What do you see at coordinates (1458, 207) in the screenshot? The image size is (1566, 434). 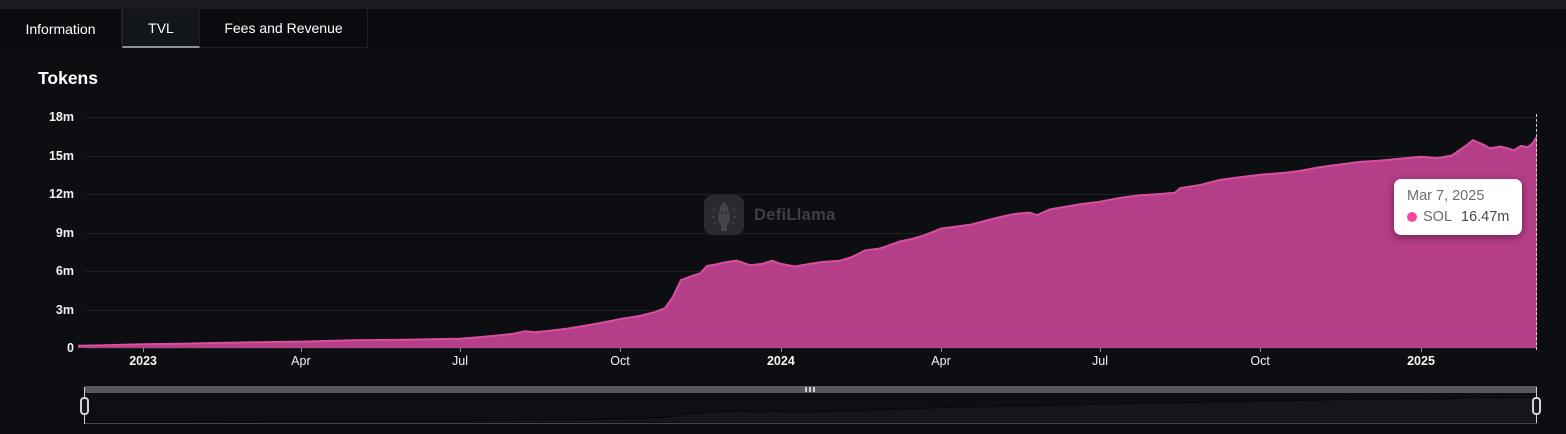 I see `tooltip: Mar 7, 2025 SOL 16.47m` at bounding box center [1458, 207].